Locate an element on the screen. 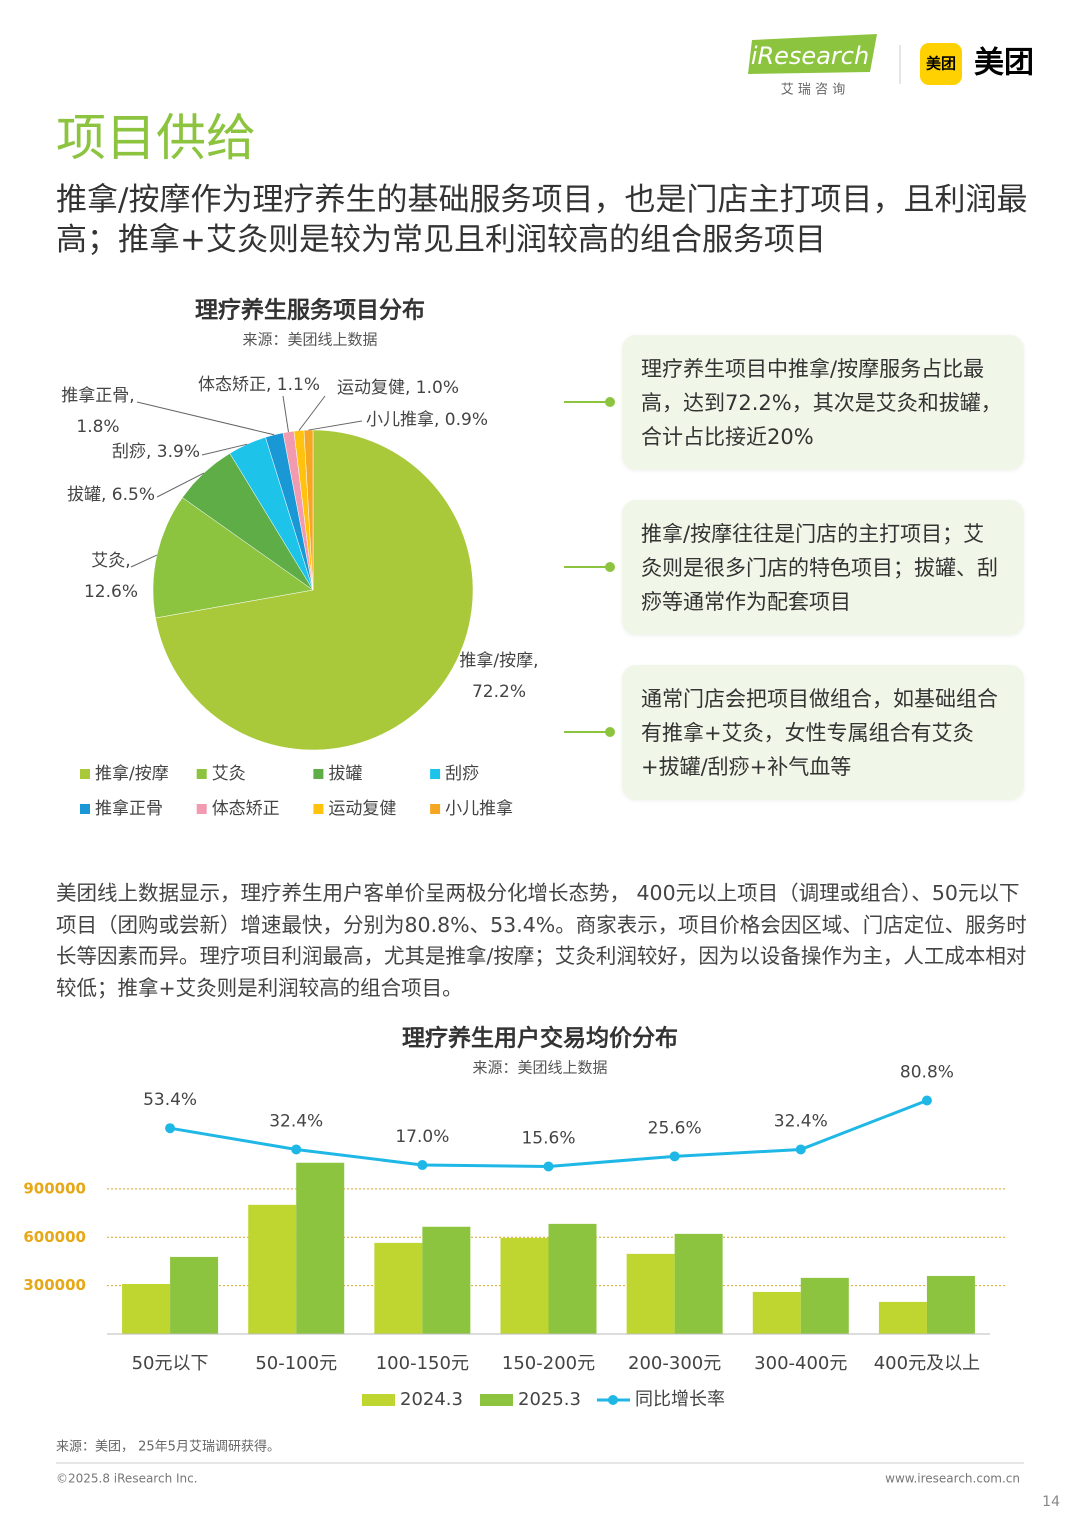 Image resolution: width=1080 pixels, height=1528 pixels. legend-label: 艾灸 is located at coordinates (229, 774).